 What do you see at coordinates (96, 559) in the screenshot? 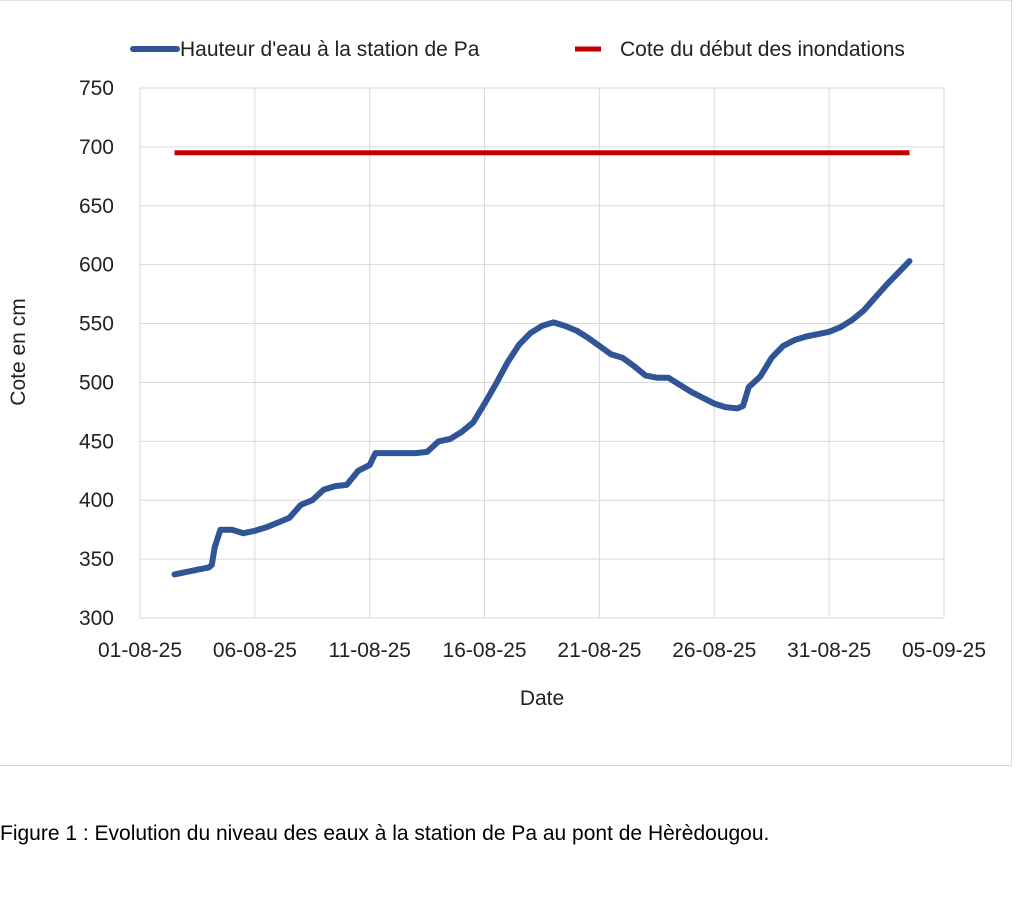
I see `y-tick-label: 350` at bounding box center [96, 559].